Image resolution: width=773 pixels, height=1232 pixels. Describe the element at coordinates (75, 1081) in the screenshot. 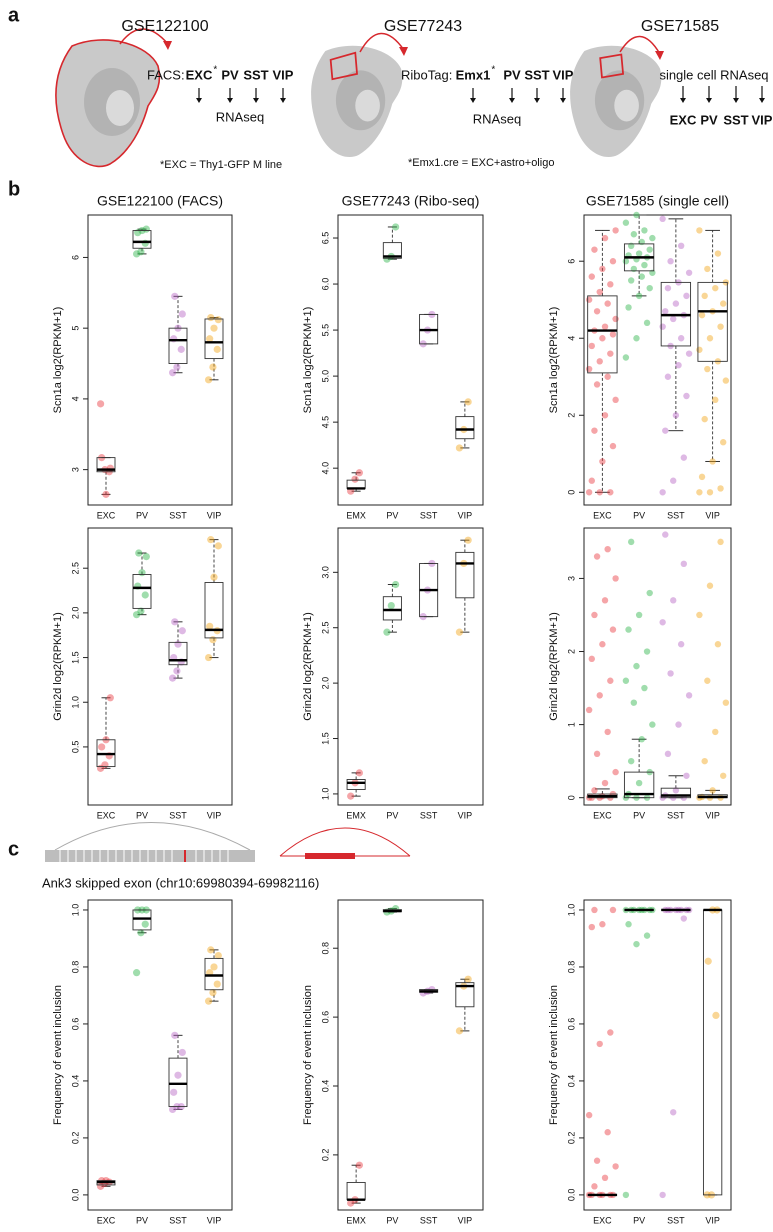

I see `y-tick-label: 0.4` at that location.